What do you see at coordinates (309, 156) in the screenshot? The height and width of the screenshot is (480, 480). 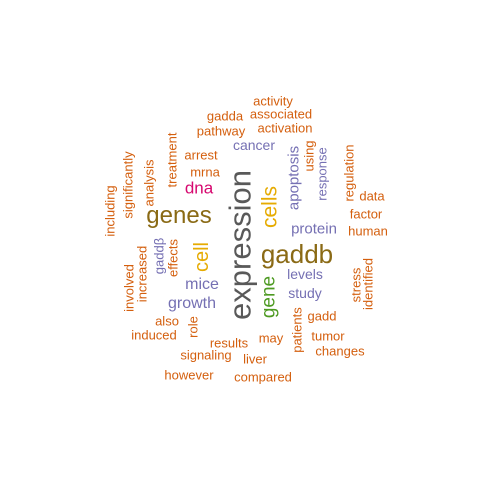 I see `word-using: using` at bounding box center [309, 156].